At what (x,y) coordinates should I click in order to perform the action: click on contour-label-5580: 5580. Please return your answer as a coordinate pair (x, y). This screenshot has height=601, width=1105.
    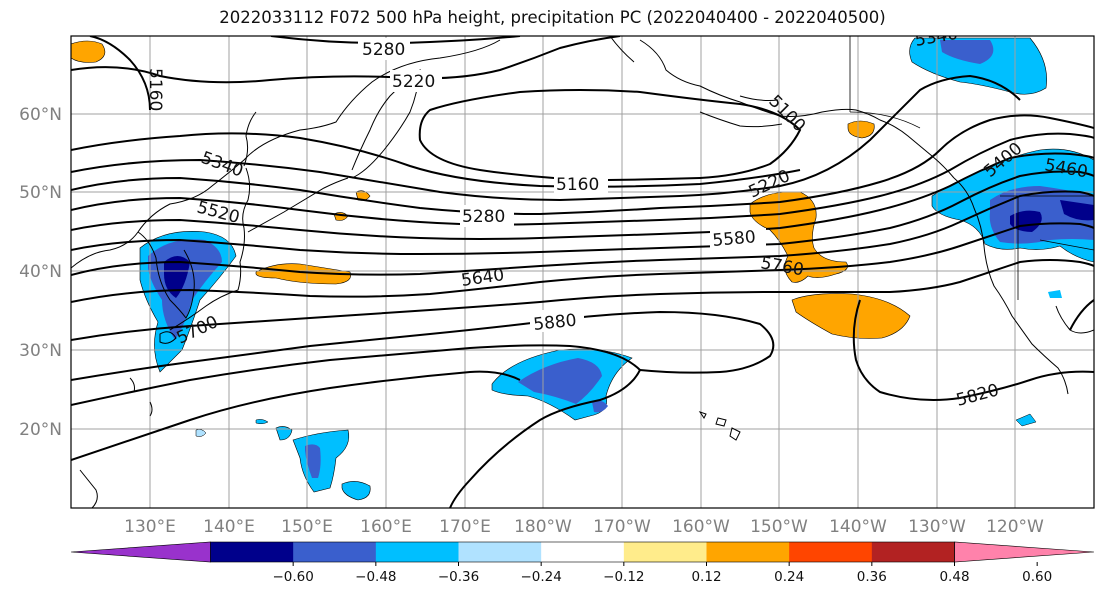
    Looking at the image, I should click on (734, 239).